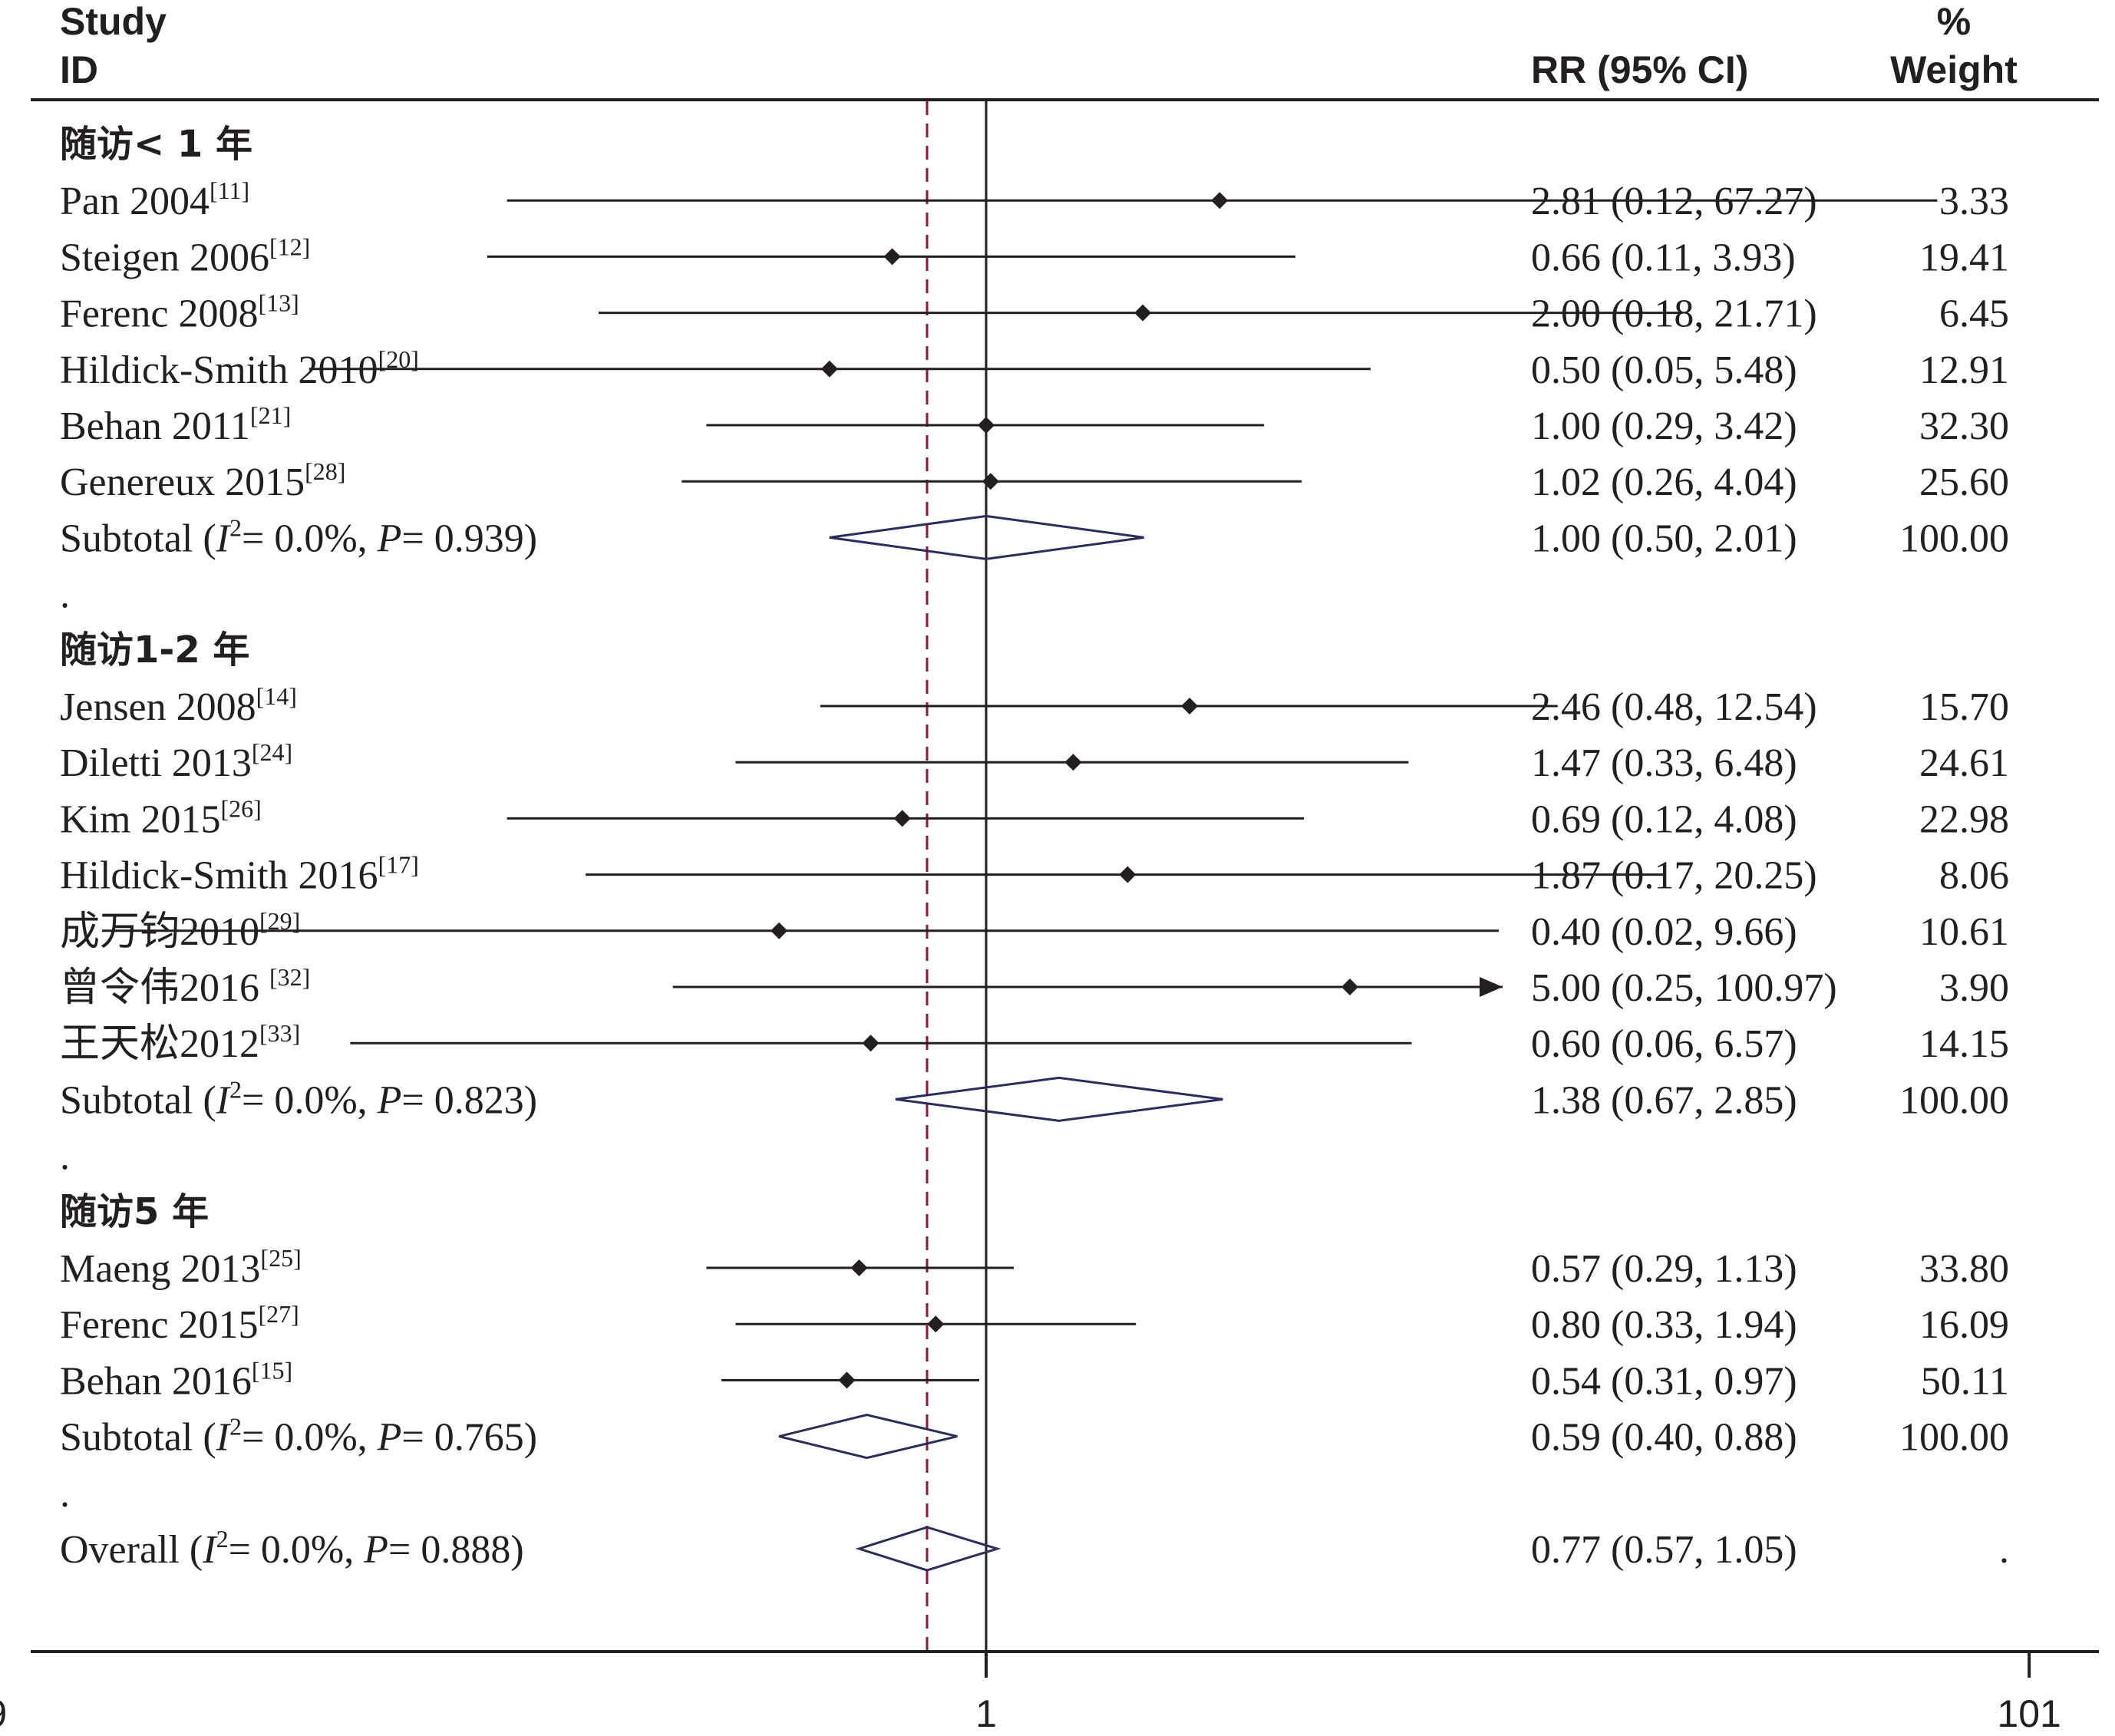 This screenshot has width=2115, height=1736. What do you see at coordinates (176, 425) in the screenshot?
I see `study-label: Behan 2011[21]` at bounding box center [176, 425].